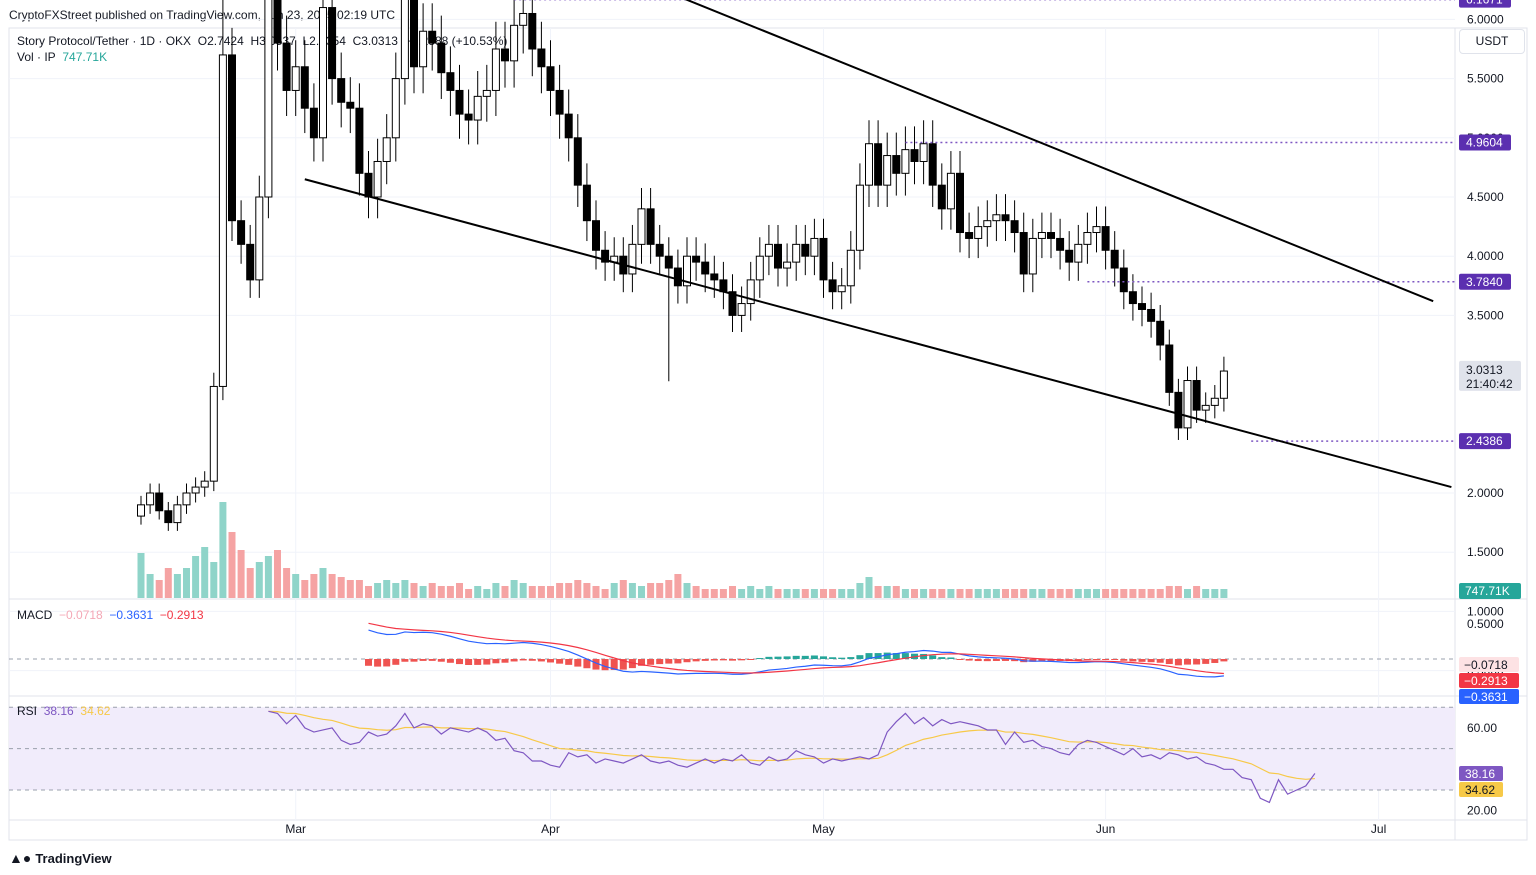 Image resolution: width=1536 pixels, height=875 pixels. What do you see at coordinates (1481, 789) in the screenshot?
I see `rsi-tag` at bounding box center [1481, 789].